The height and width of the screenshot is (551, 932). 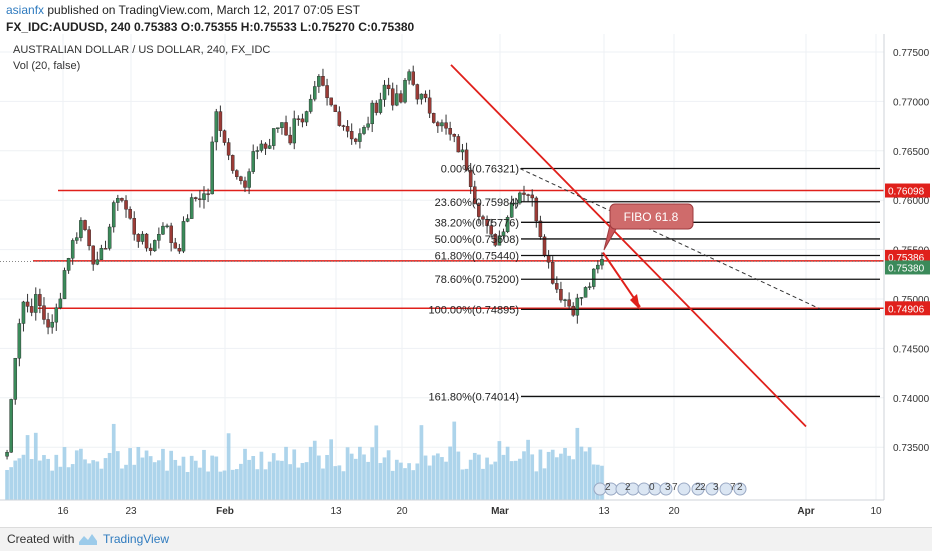 What do you see at coordinates (480, 169) in the screenshot?
I see `fib-level-label: 0.00%(0.76321)` at bounding box center [480, 169].